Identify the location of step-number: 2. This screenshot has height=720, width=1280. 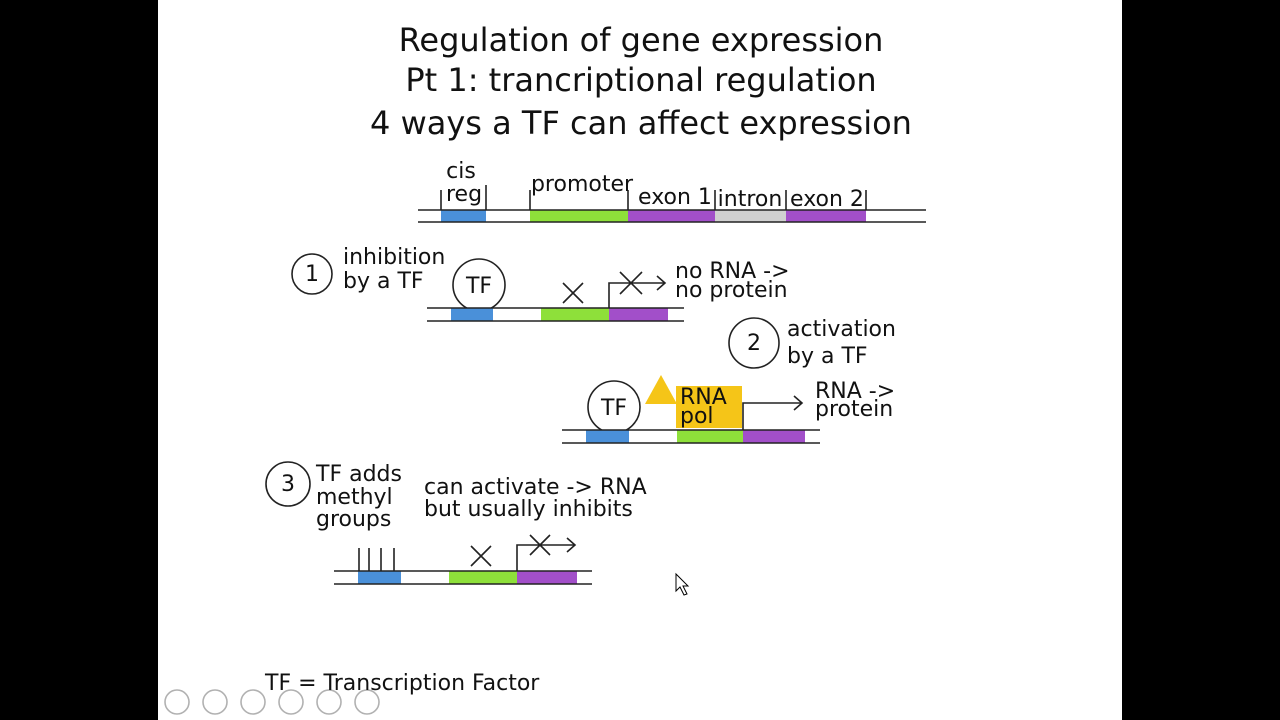
(754, 343).